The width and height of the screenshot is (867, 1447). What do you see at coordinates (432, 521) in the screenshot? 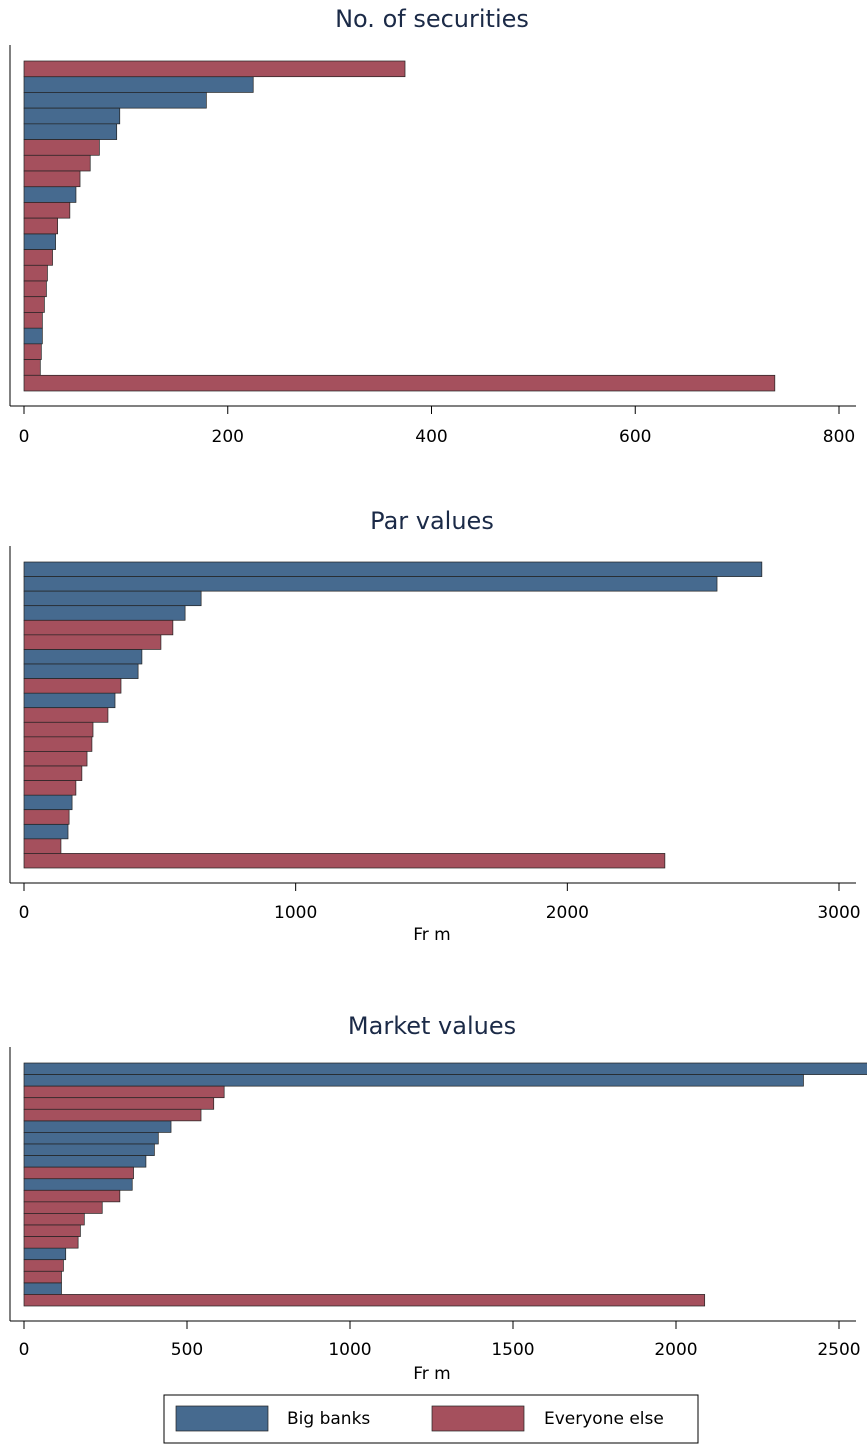
I see `chart-title: Par values` at bounding box center [432, 521].